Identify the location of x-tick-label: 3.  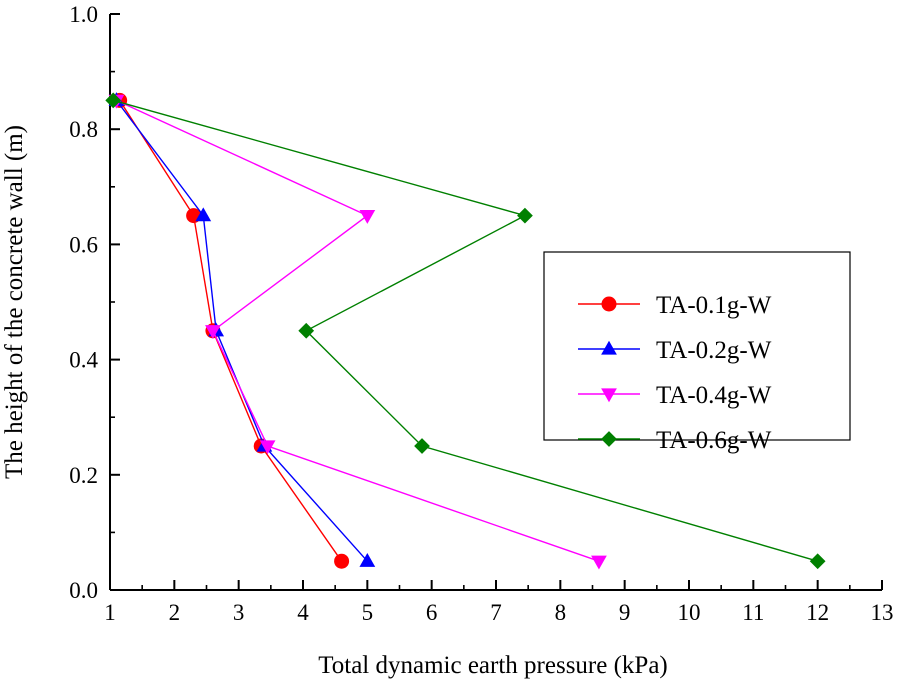
(239, 612).